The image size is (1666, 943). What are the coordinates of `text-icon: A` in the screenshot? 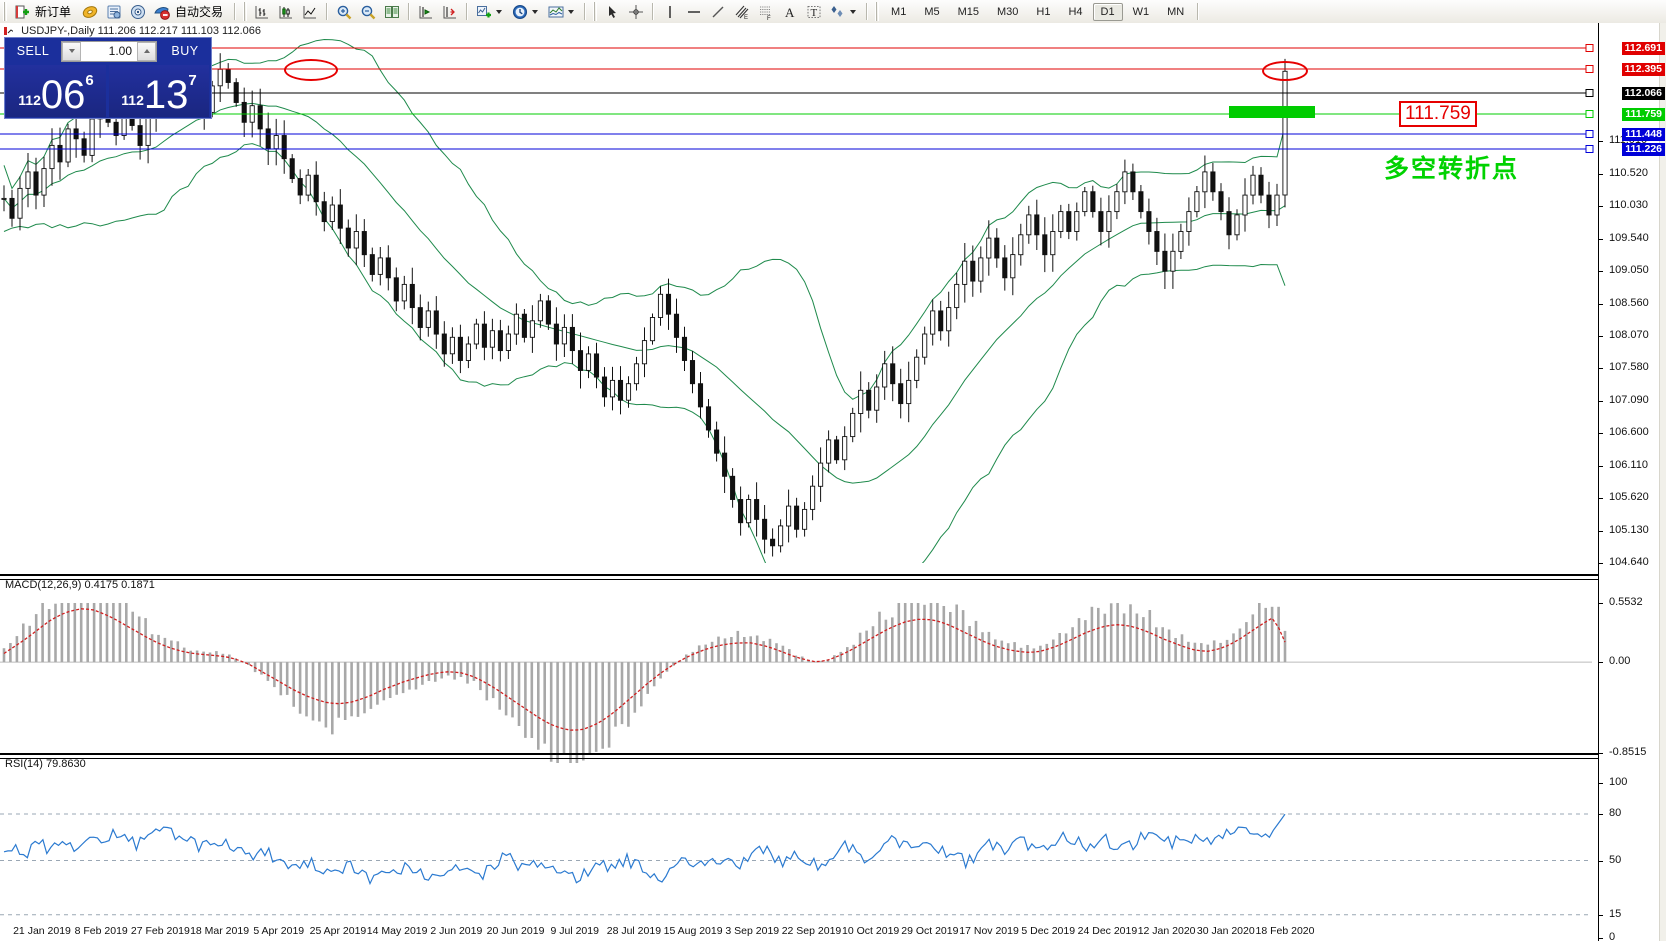 It's located at (790, 12).